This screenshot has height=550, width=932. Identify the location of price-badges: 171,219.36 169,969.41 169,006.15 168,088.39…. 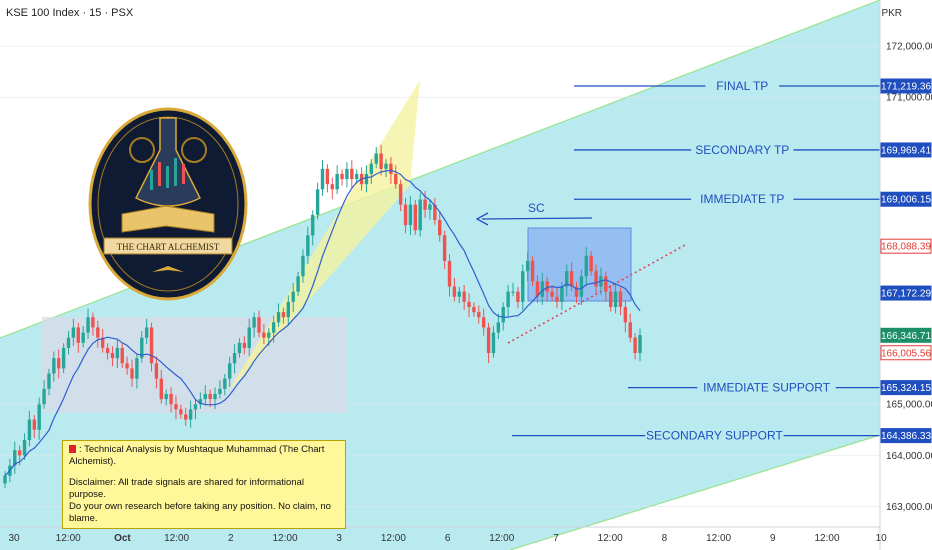
(906, 261).